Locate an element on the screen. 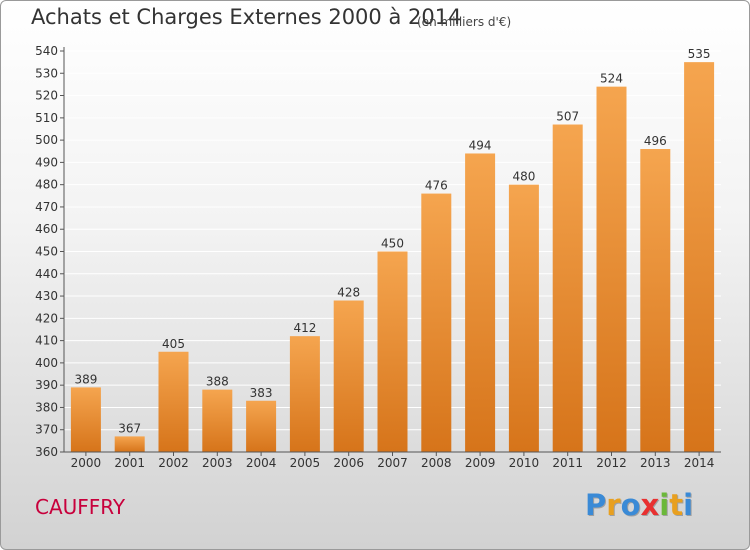  commune-name: CAUFFRY is located at coordinates (80, 507).